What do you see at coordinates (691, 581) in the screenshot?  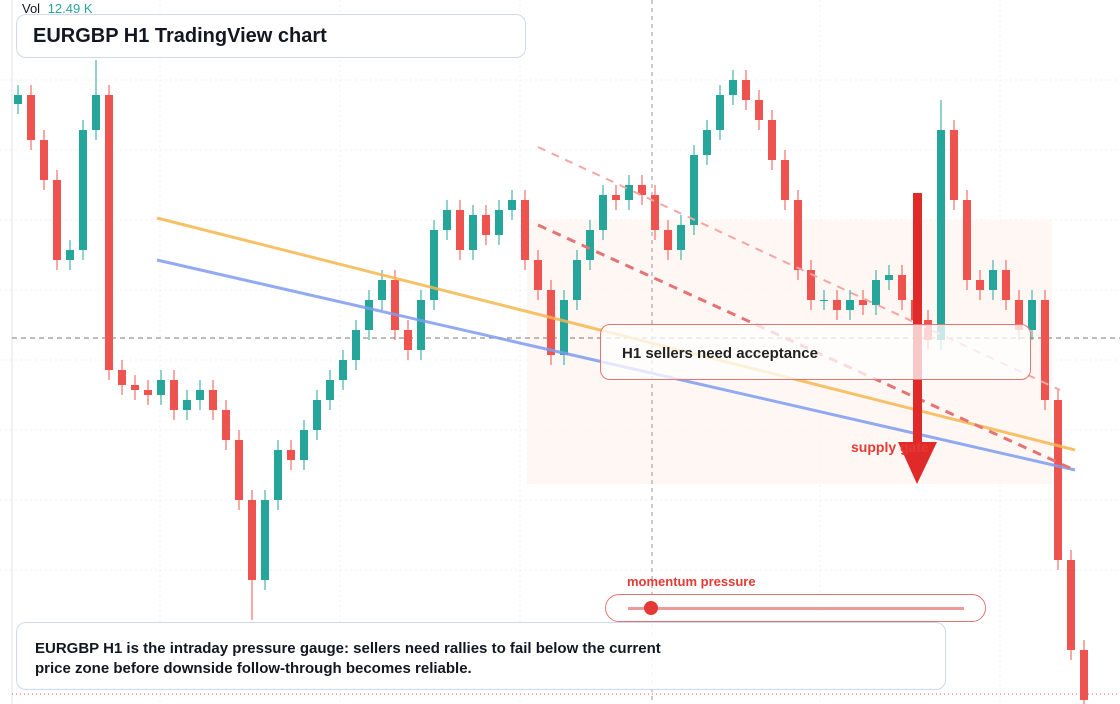 I see `gauge-label: momentum pressure` at bounding box center [691, 581].